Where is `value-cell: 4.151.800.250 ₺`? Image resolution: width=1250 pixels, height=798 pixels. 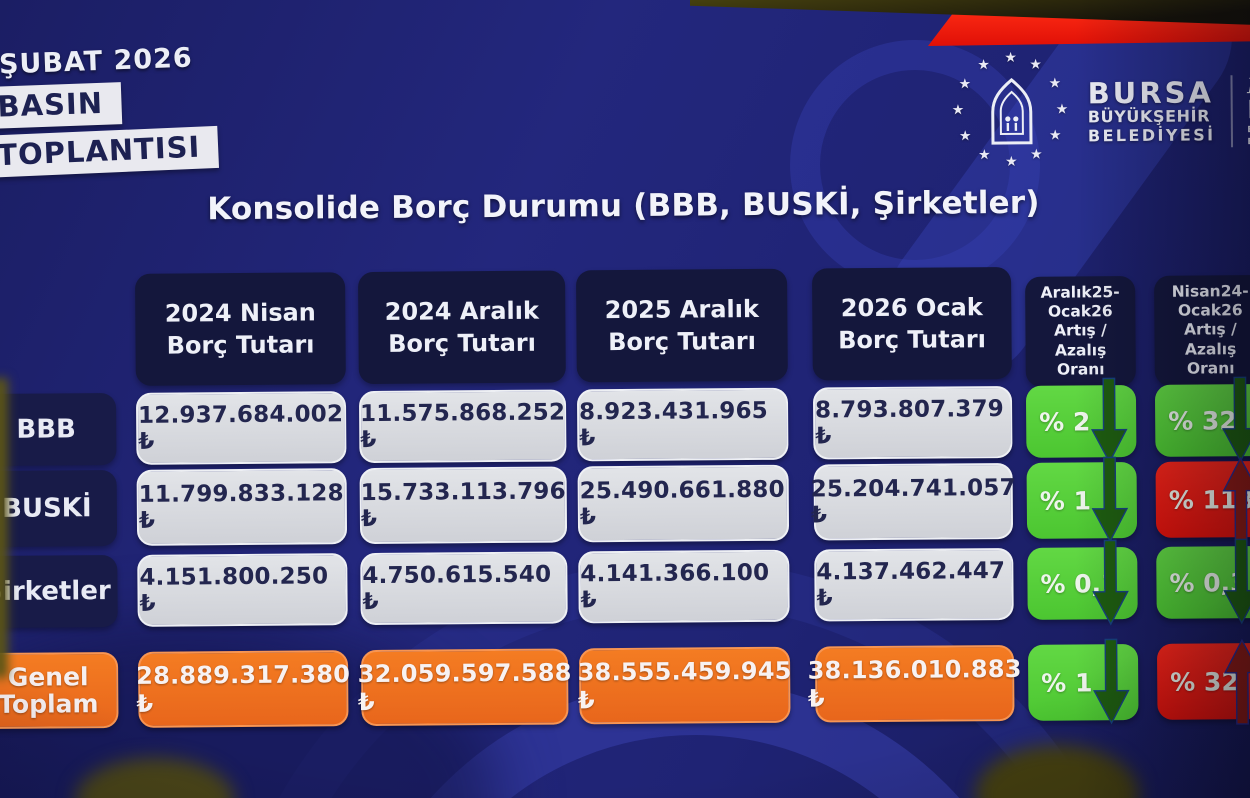 value-cell: 4.151.800.250 ₺ is located at coordinates (242, 590).